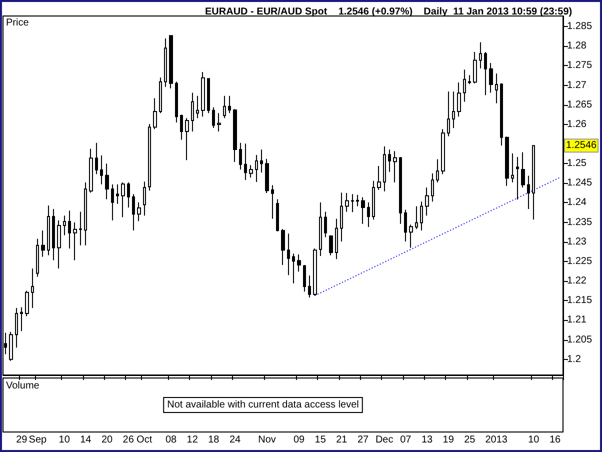 Image resolution: width=602 pixels, height=452 pixels. Describe the element at coordinates (320, 440) in the screenshot. I see `x-tick-label: 15` at that location.